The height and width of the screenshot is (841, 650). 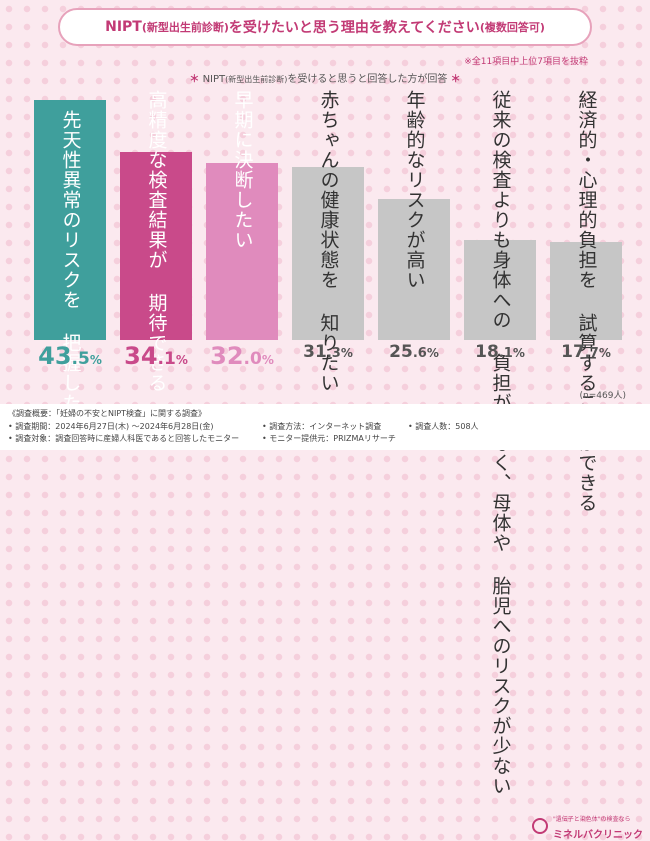 What do you see at coordinates (141, 356) in the screenshot?
I see `value-int: 34` at bounding box center [141, 356].